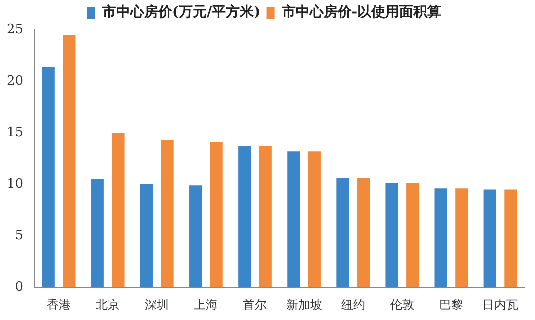 The height and width of the screenshot is (320, 535). I want to click on x-tick-label: 日内瓦, so click(500, 305).